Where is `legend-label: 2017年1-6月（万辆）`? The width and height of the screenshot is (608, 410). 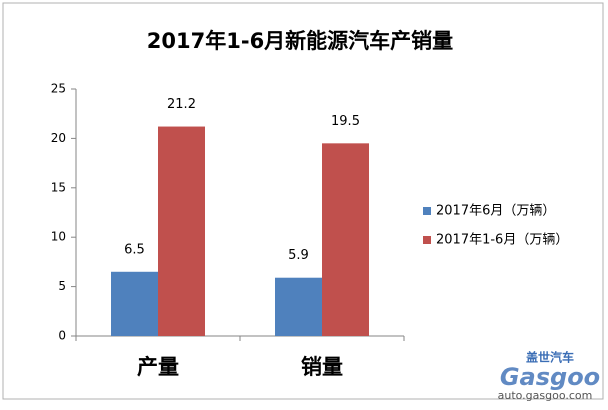
legend-label: 2017年1-6月（万辆） is located at coordinates (502, 240).